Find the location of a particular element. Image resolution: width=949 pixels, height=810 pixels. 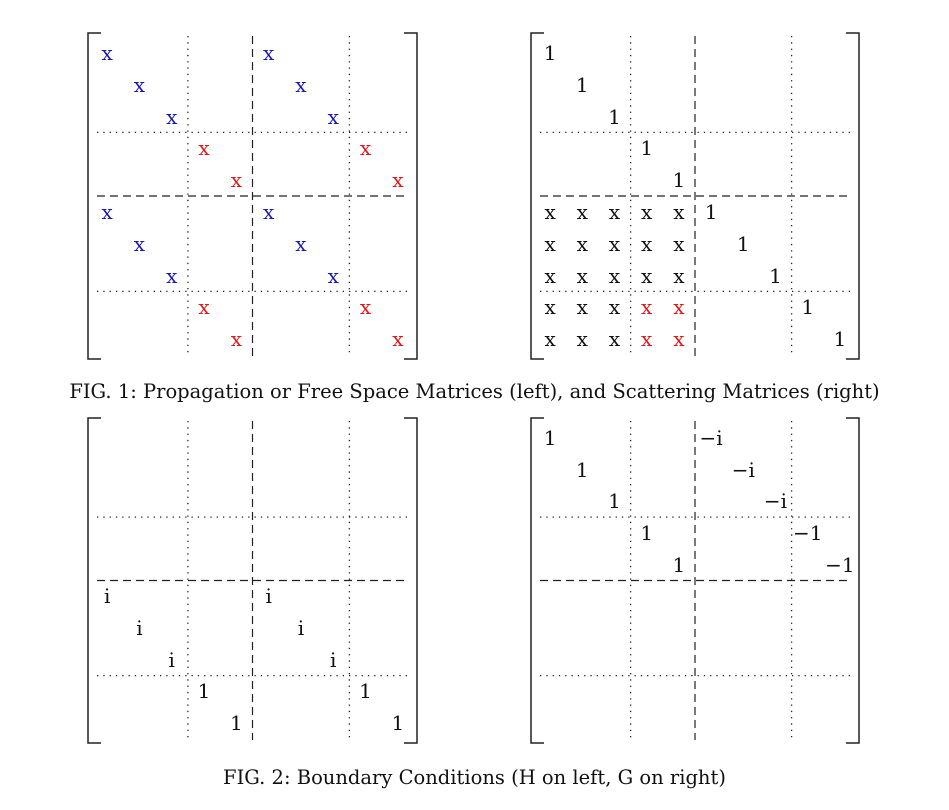

boundary-g-matrix: 1 −i 1 −i 1 −i 1 −1 1 −1 is located at coordinates (695, 580).